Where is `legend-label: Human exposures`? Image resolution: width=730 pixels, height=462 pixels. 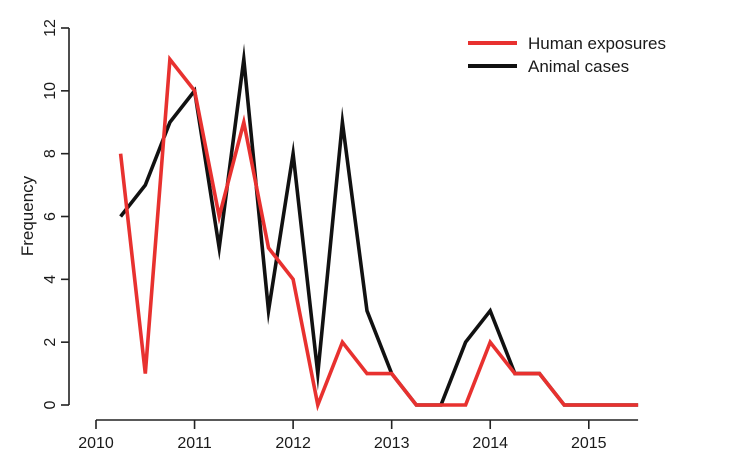 legend-label: Human exposures is located at coordinates (597, 43).